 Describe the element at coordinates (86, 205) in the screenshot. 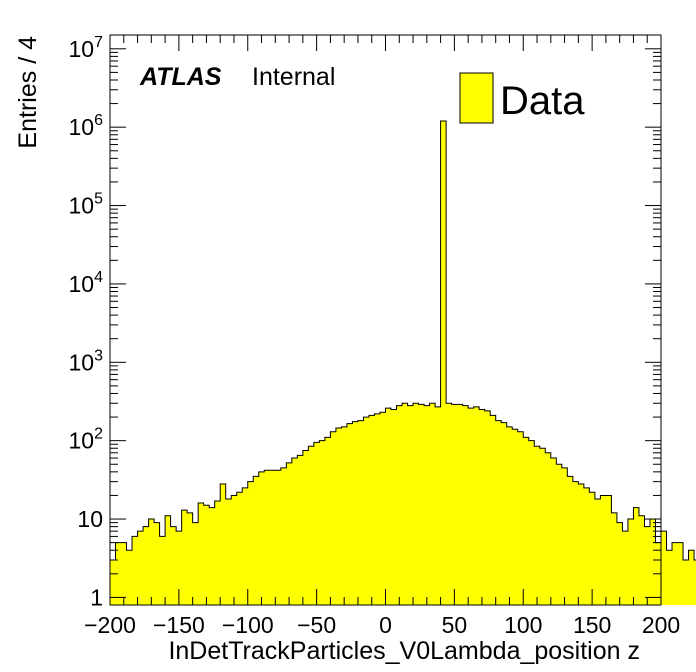

I see `y-tick-label: 10⁵` at that location.